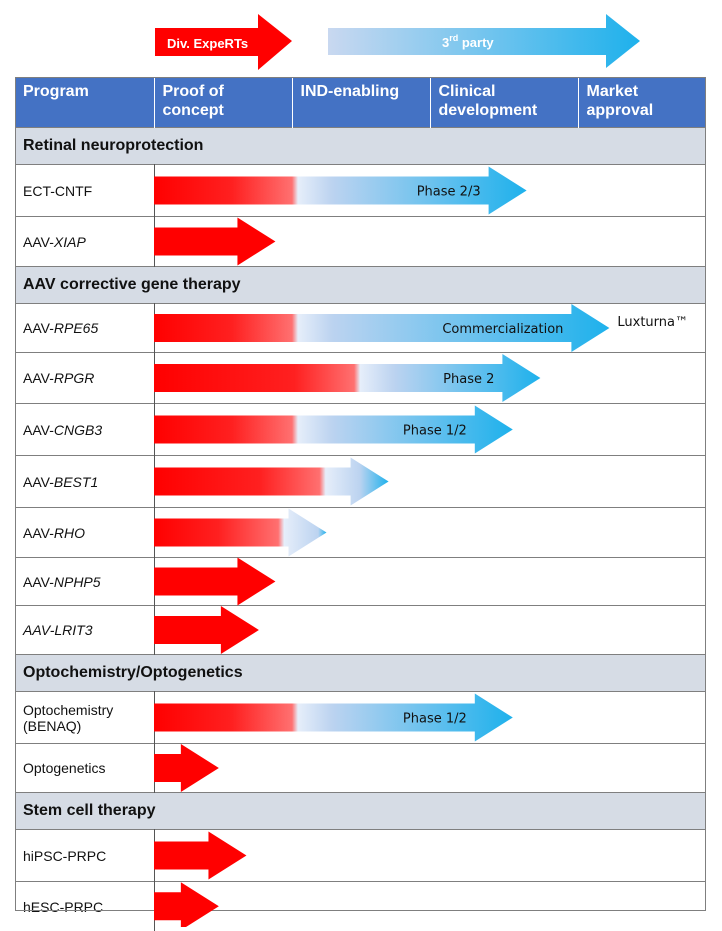  Describe the element at coordinates (64, 856) in the screenshot. I see `program-name-prefix: hiPSC-PRPC` at that location.